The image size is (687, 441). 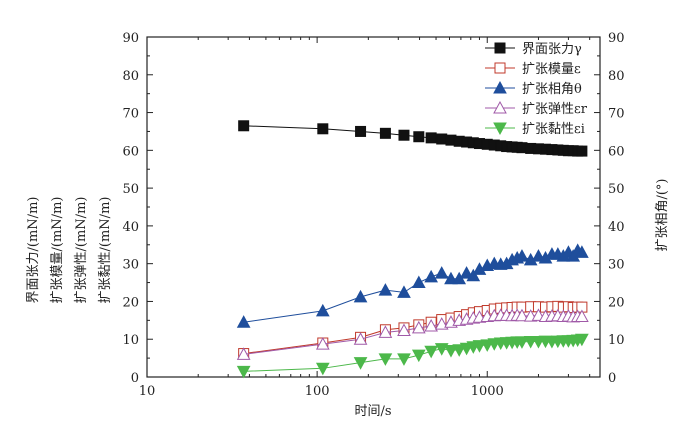 I want to click on y-tick-label-left: 70, so click(x=130, y=114).